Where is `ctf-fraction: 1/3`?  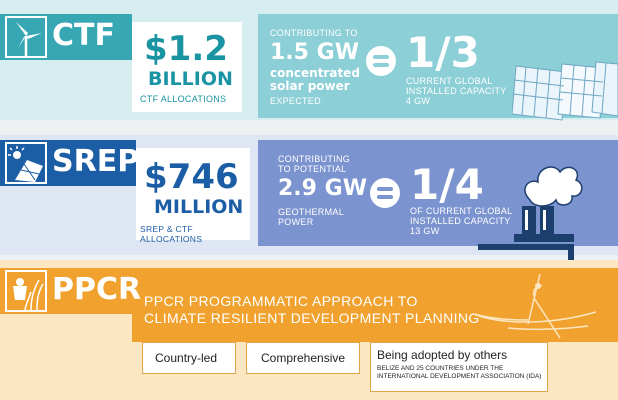
ctf-fraction: 1/3 is located at coordinates (443, 52).